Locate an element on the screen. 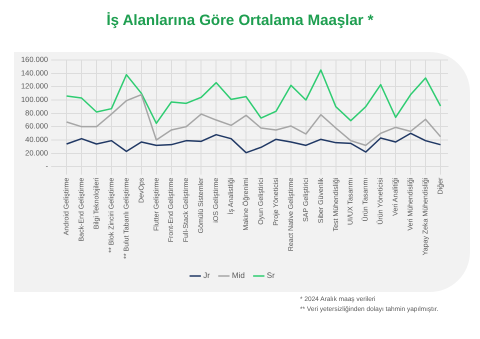 Image resolution: width=480 pixels, height=339 pixels. chart-title: İş Alanlarına Göre Ortalama Maaşlar * is located at coordinates (240, 20).